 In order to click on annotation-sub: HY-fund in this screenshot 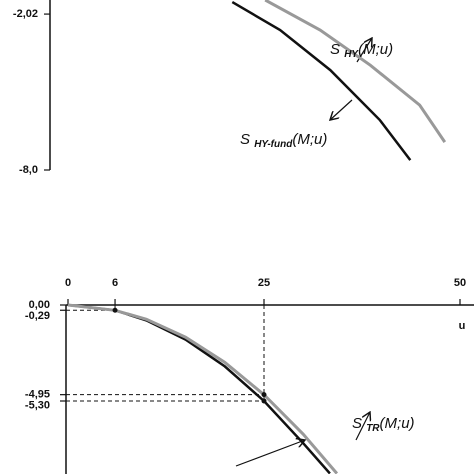, I will do `click(273, 144)`.